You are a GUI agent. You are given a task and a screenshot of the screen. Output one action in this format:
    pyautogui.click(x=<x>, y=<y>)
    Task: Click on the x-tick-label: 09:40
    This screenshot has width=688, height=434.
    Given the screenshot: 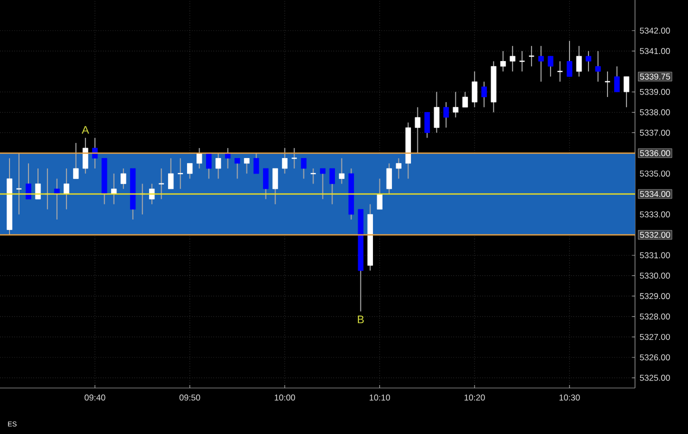 What is the action you would take?
    pyautogui.click(x=95, y=397)
    